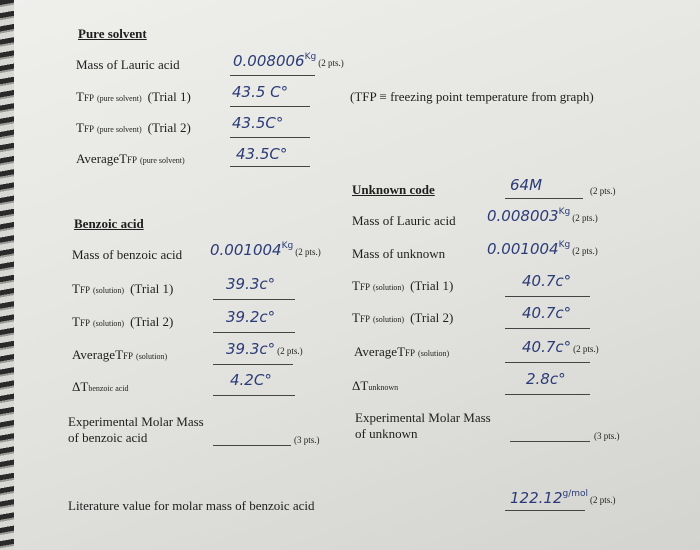 This screenshot has height=550, width=700. I want to click on mass-label: Mass of benzoic acid, so click(127, 254).